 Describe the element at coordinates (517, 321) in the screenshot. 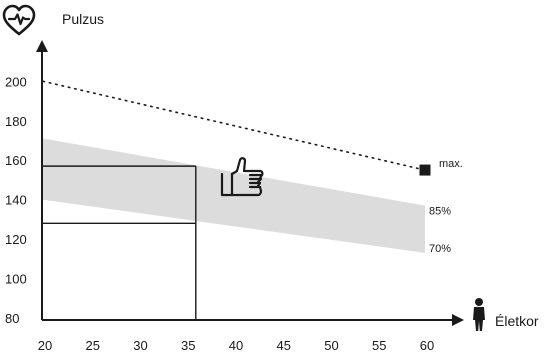

I see `x-axis-title: Életkor` at that location.